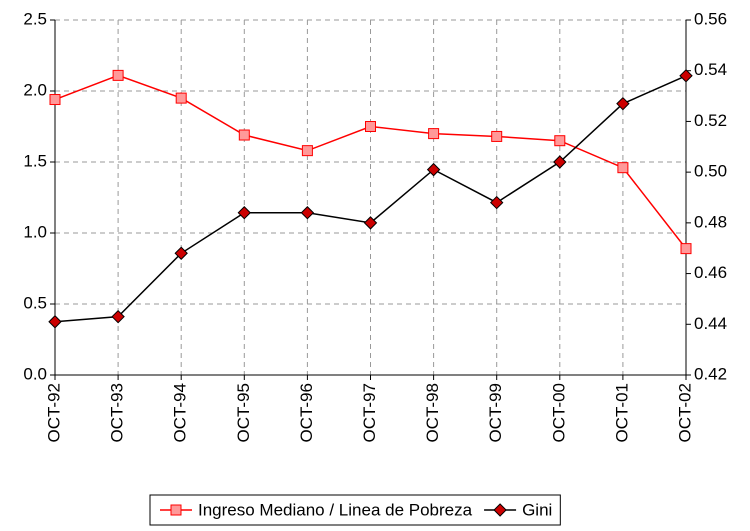  I want to click on x-tick-label: OCT-96, so click(306, 413).